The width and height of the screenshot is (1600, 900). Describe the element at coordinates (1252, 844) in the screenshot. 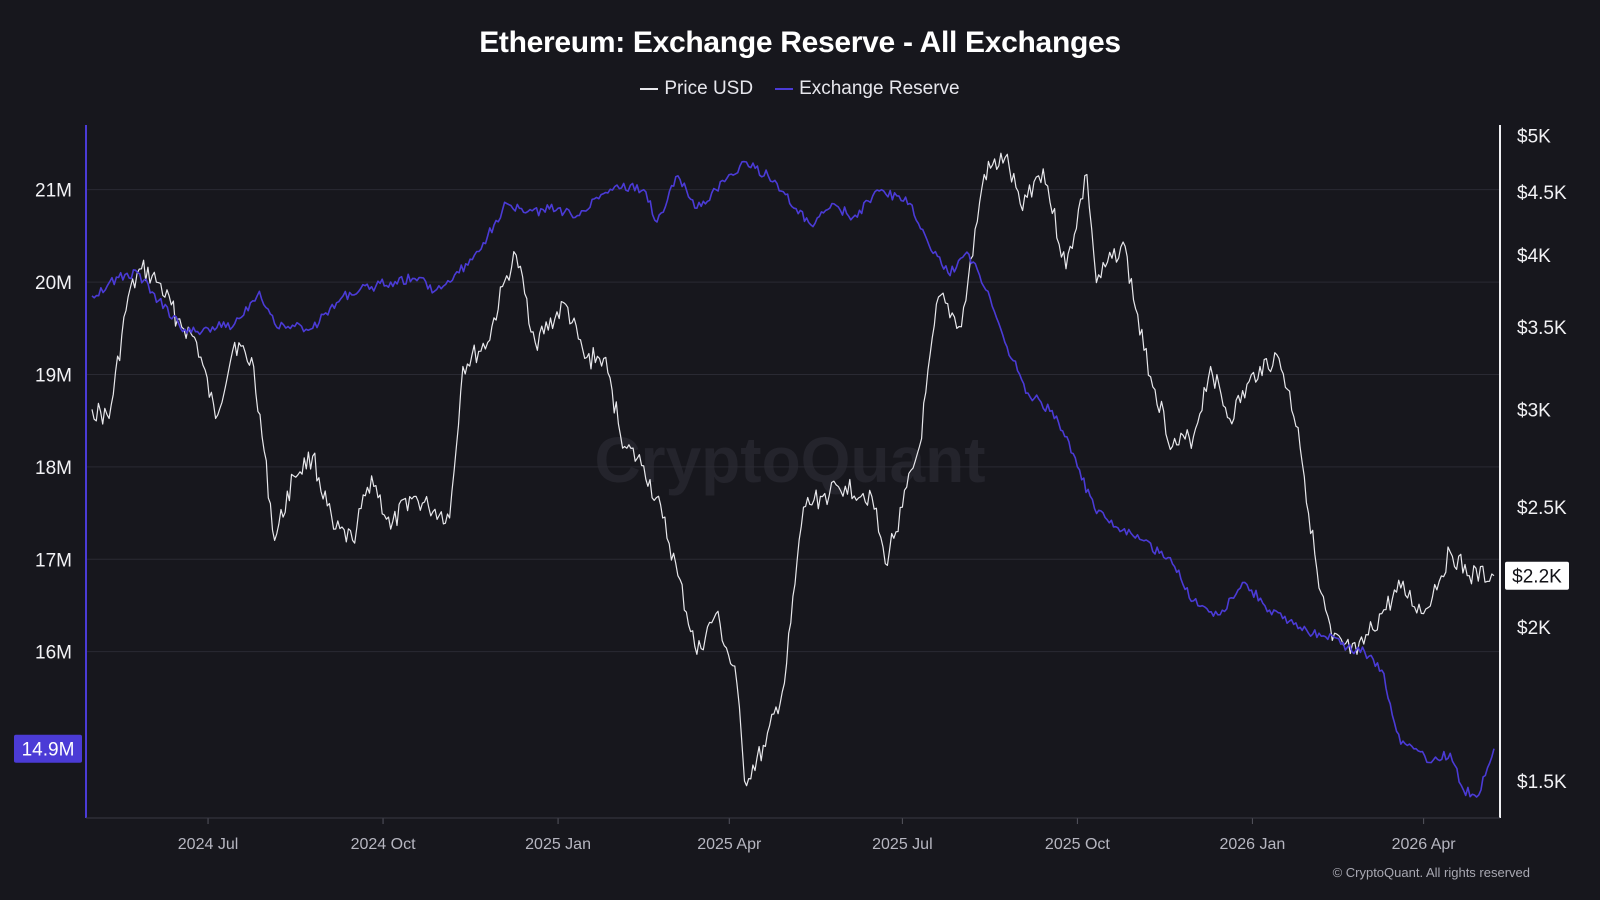

I see `x-tick-label: 2026 Jan` at that location.